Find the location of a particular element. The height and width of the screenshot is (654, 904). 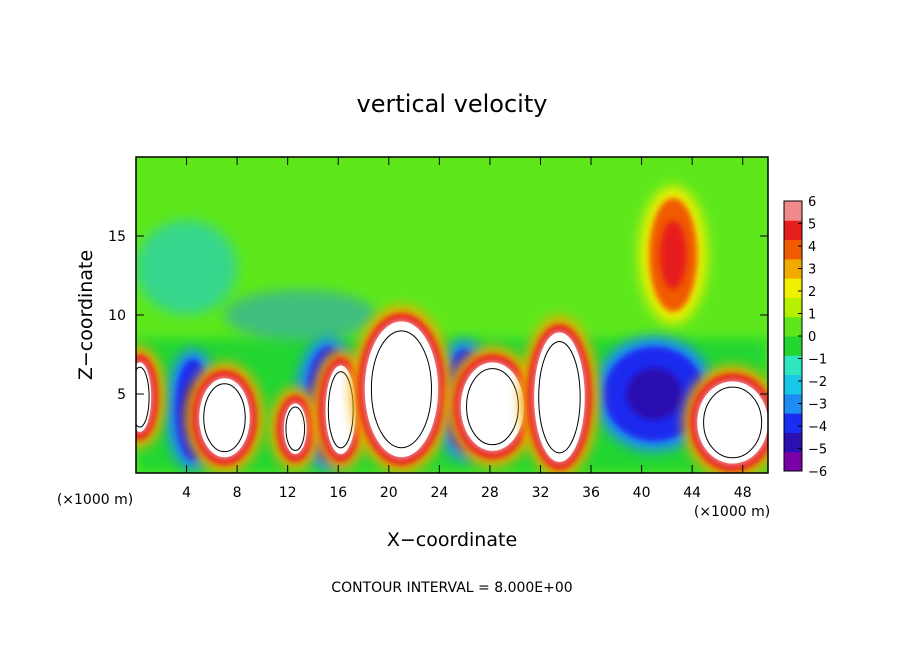

weak-downdraft-band is located at coordinates (300, 315).